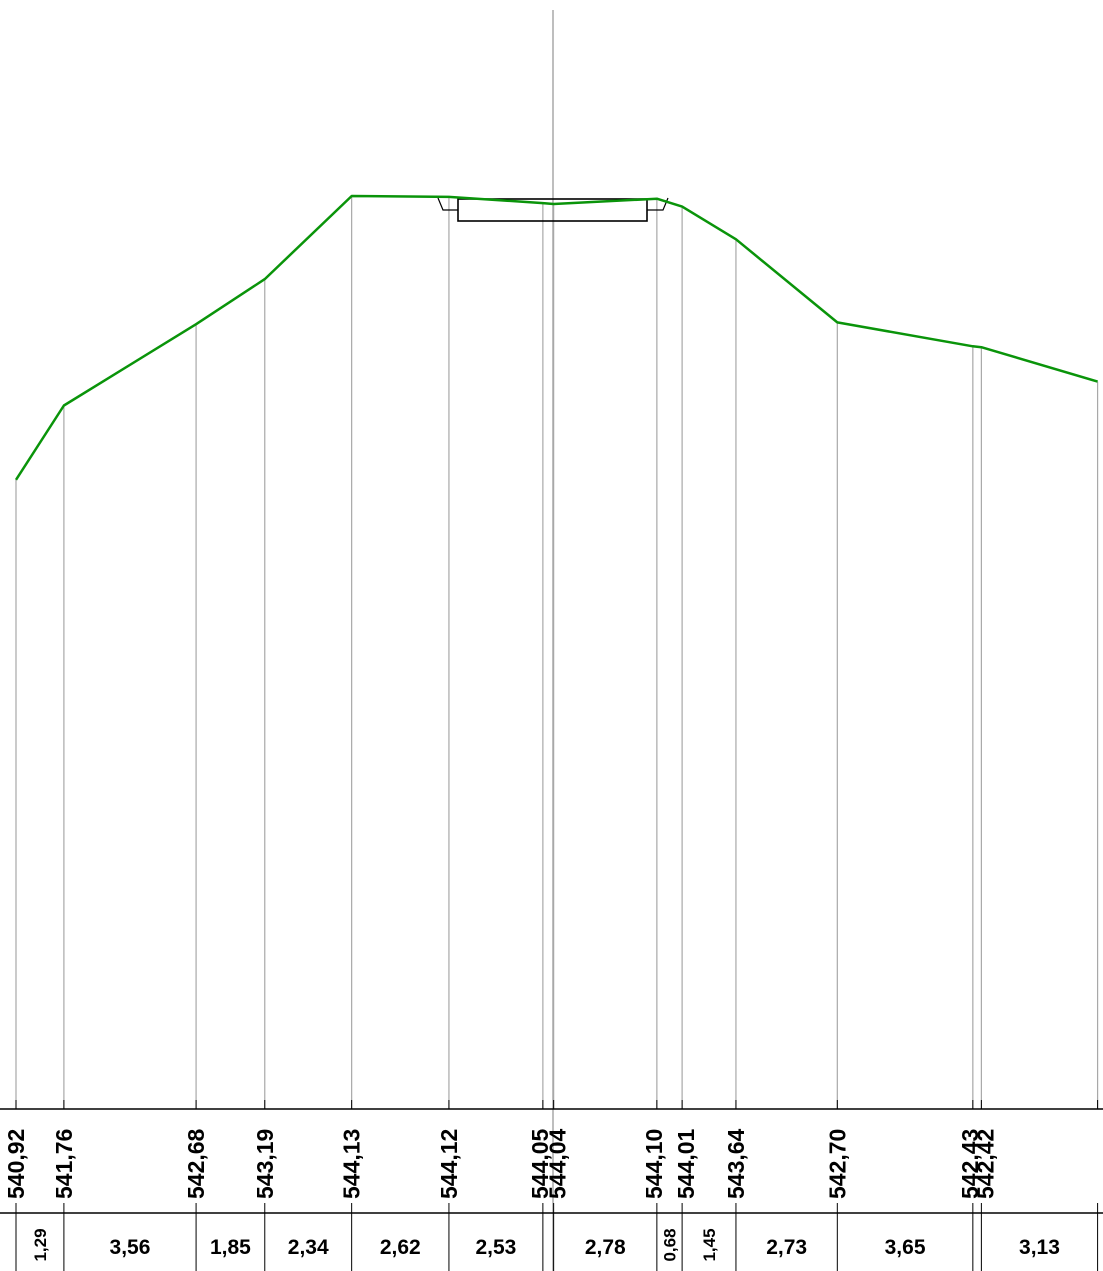 This screenshot has width=1103, height=1271. I want to click on distance-label: 1,45, so click(709, 1244).